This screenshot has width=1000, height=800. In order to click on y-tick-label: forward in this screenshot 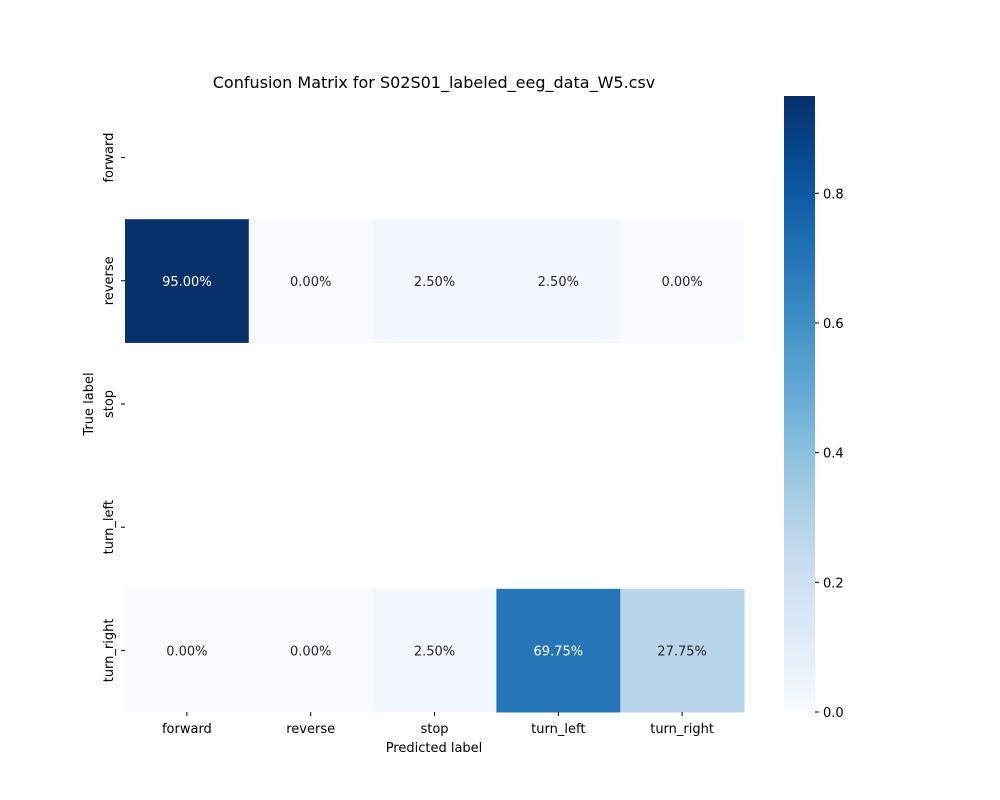, I will do `click(109, 158)`.